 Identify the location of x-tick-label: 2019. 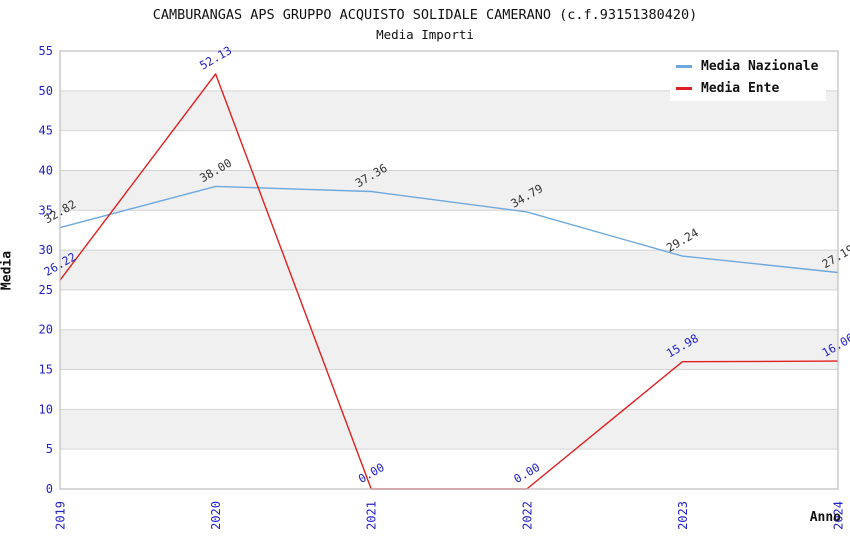
(61, 515).